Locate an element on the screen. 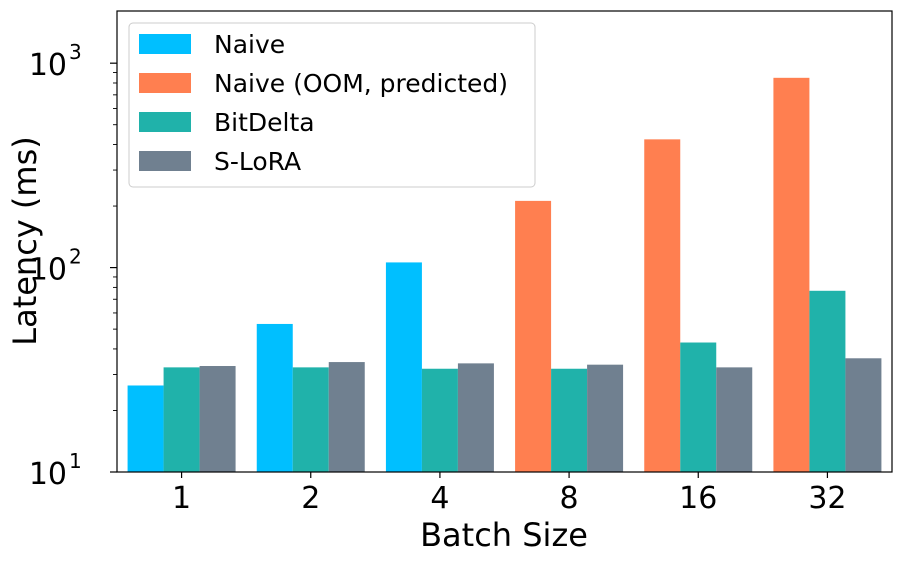 The height and width of the screenshot is (563, 900). y-tick-exponent: 2 is located at coordinates (75, 257).